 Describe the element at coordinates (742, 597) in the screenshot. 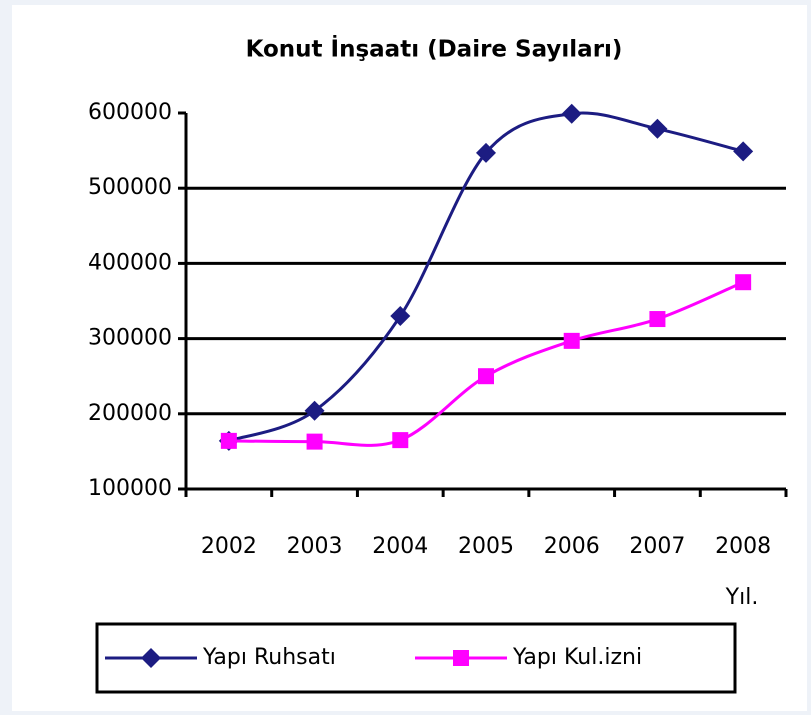

I see `x-axis-label: Yıl.` at that location.